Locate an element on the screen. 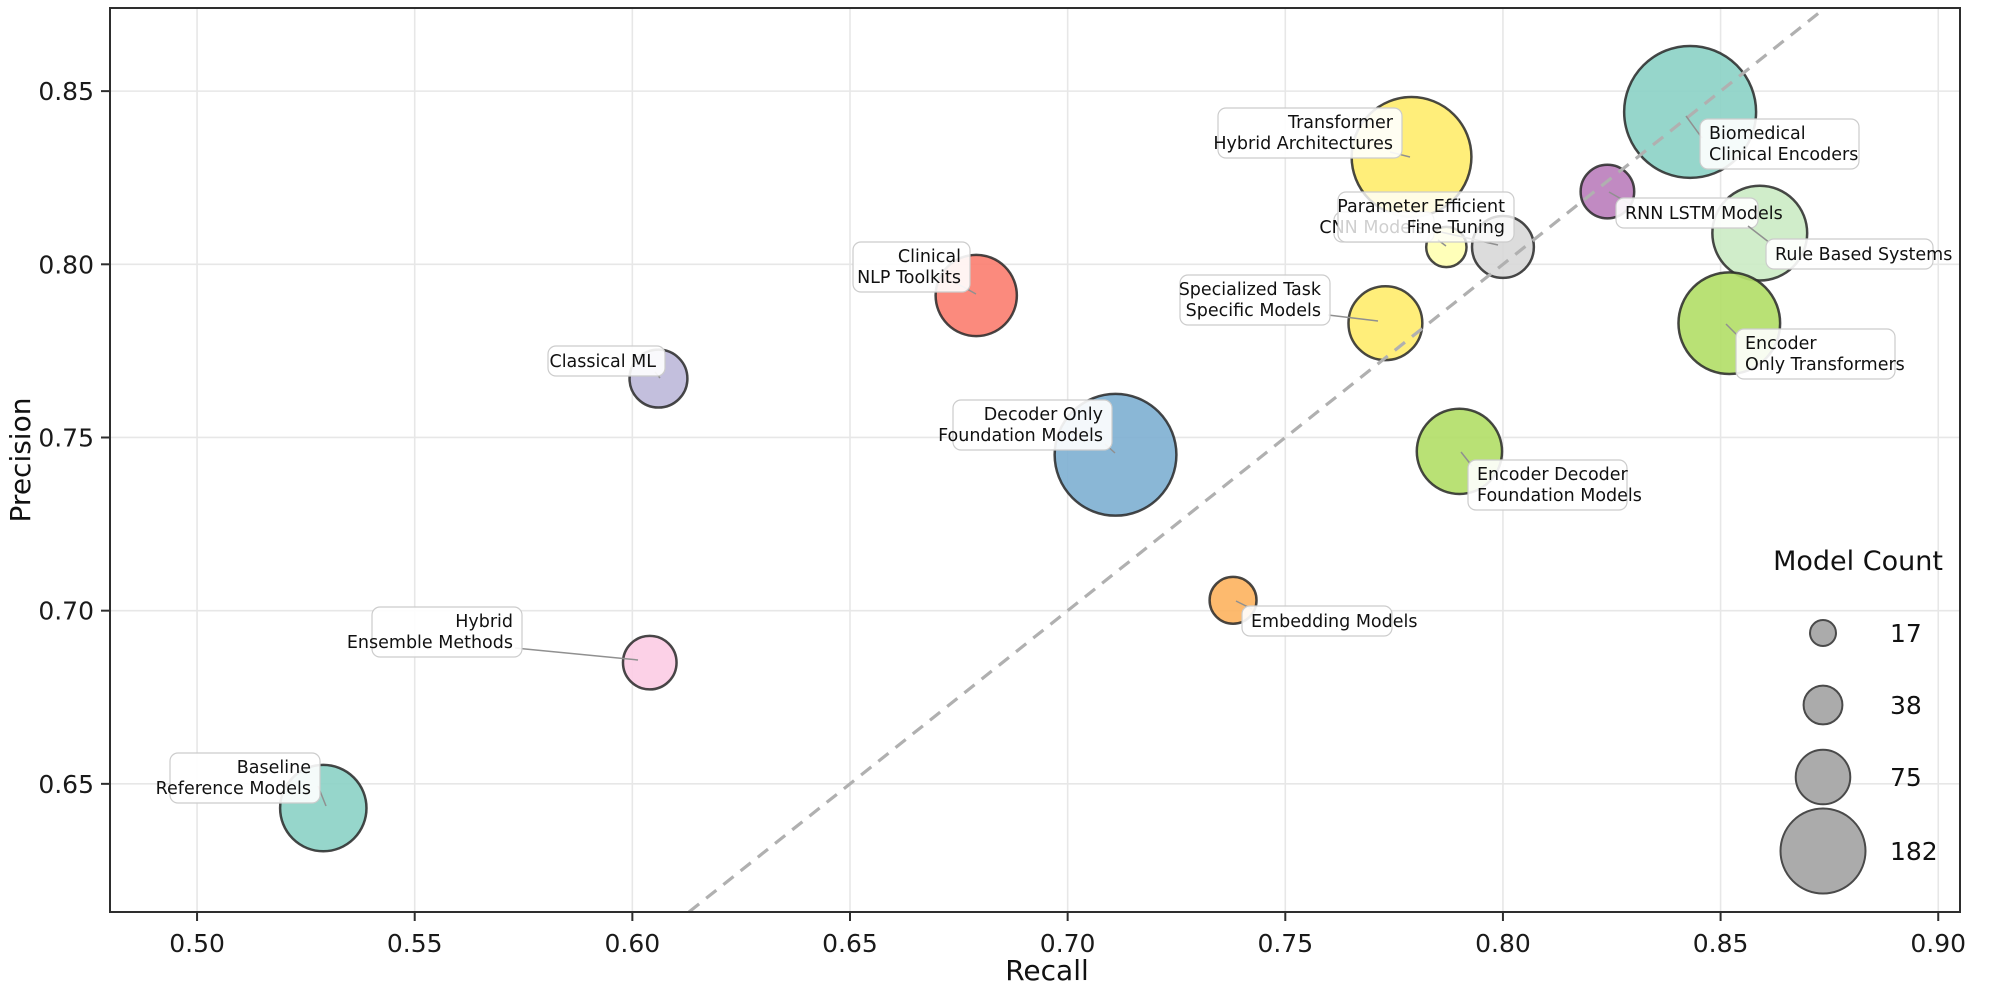  annotation-text: Rule Based Systems is located at coordinates (1863, 255).